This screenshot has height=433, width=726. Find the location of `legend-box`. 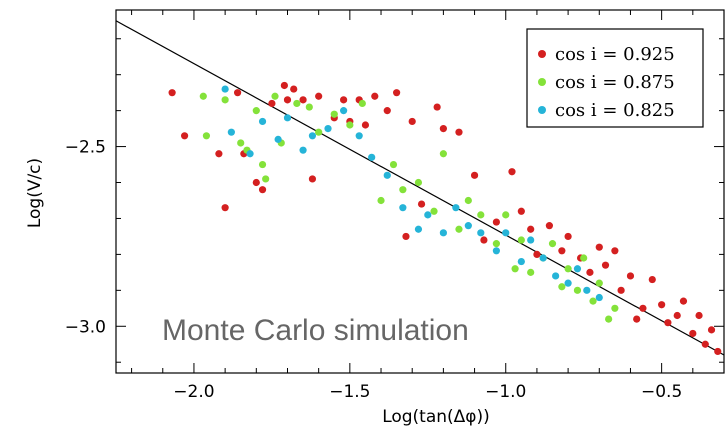

legend-box is located at coordinates (615, 78).